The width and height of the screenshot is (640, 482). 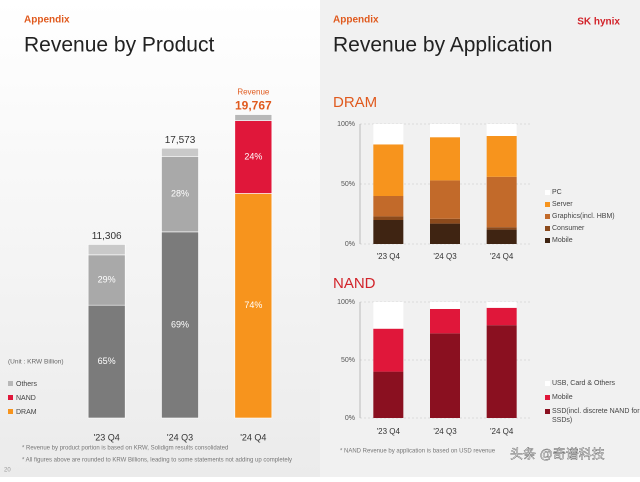 I want to click on unit: (Unit : KRW Billion), so click(x=36, y=362).